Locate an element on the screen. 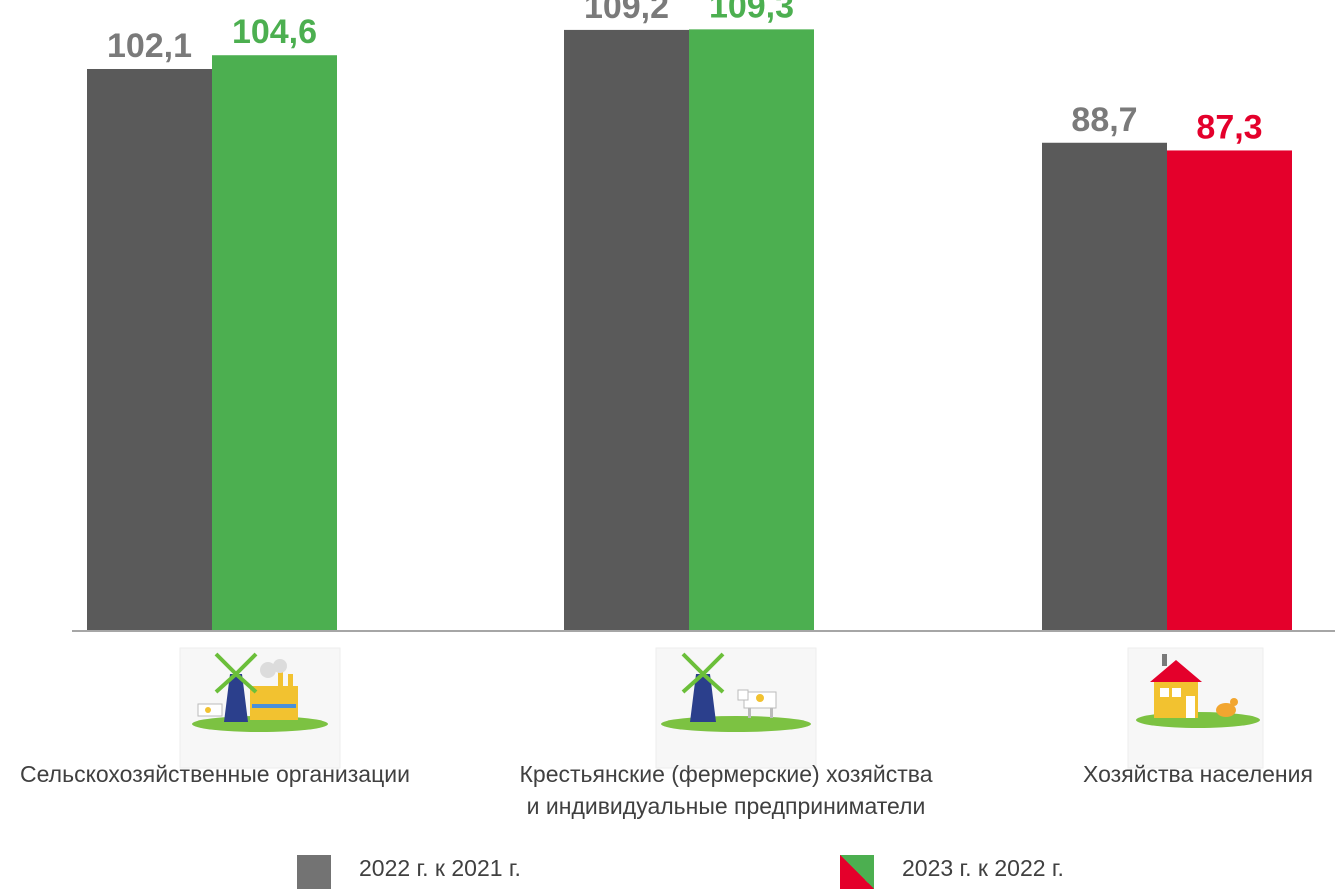 Image resolution: width=1335 pixels, height=891 pixels. data-label-2023-cat-1: 109,3 is located at coordinates (751, 12).